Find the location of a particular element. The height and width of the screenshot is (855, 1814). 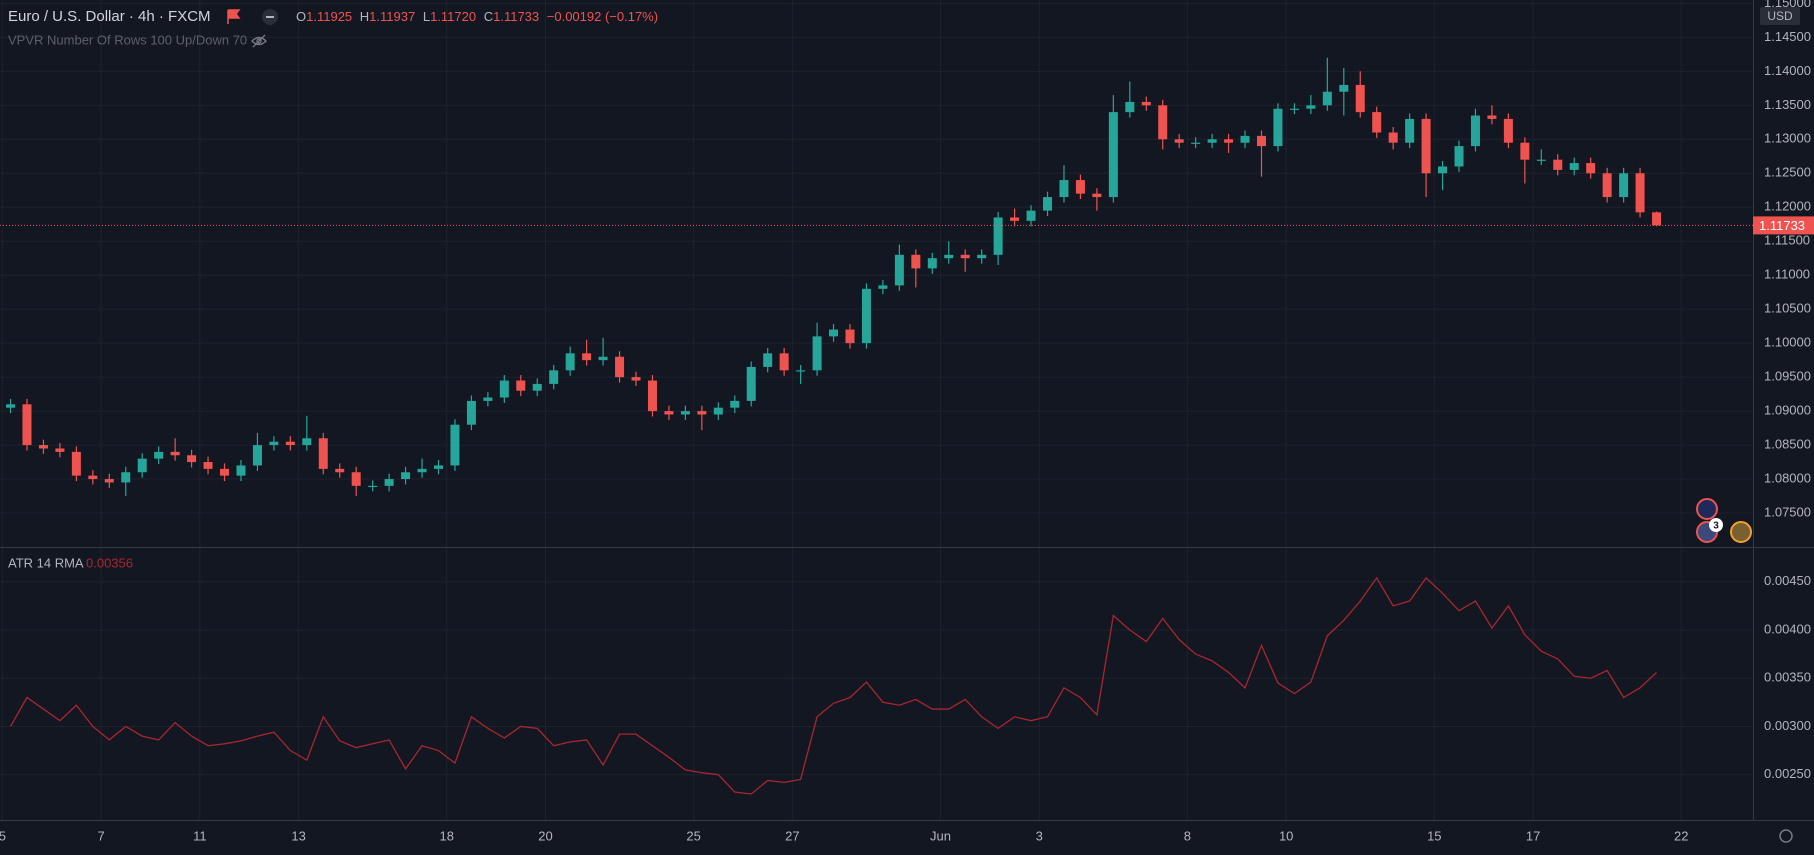

ohlc-label: C is located at coordinates (488, 16).